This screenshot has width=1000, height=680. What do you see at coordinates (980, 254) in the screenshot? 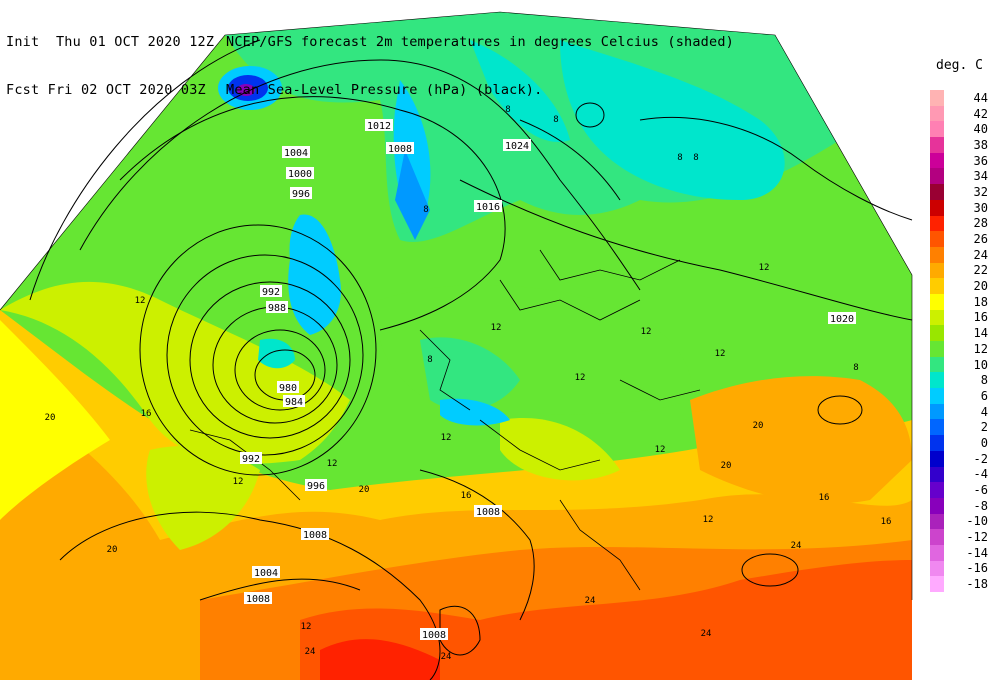
I see `legend-label: 24` at bounding box center [980, 254].